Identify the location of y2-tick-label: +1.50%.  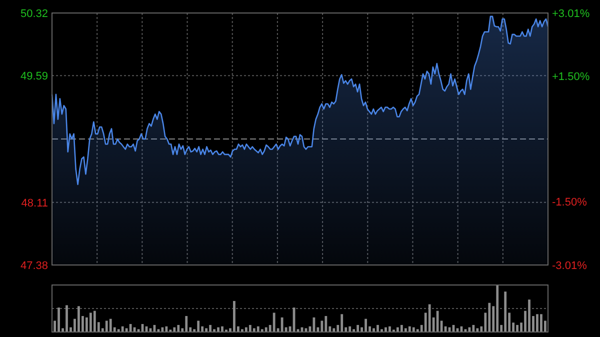
(571, 77).